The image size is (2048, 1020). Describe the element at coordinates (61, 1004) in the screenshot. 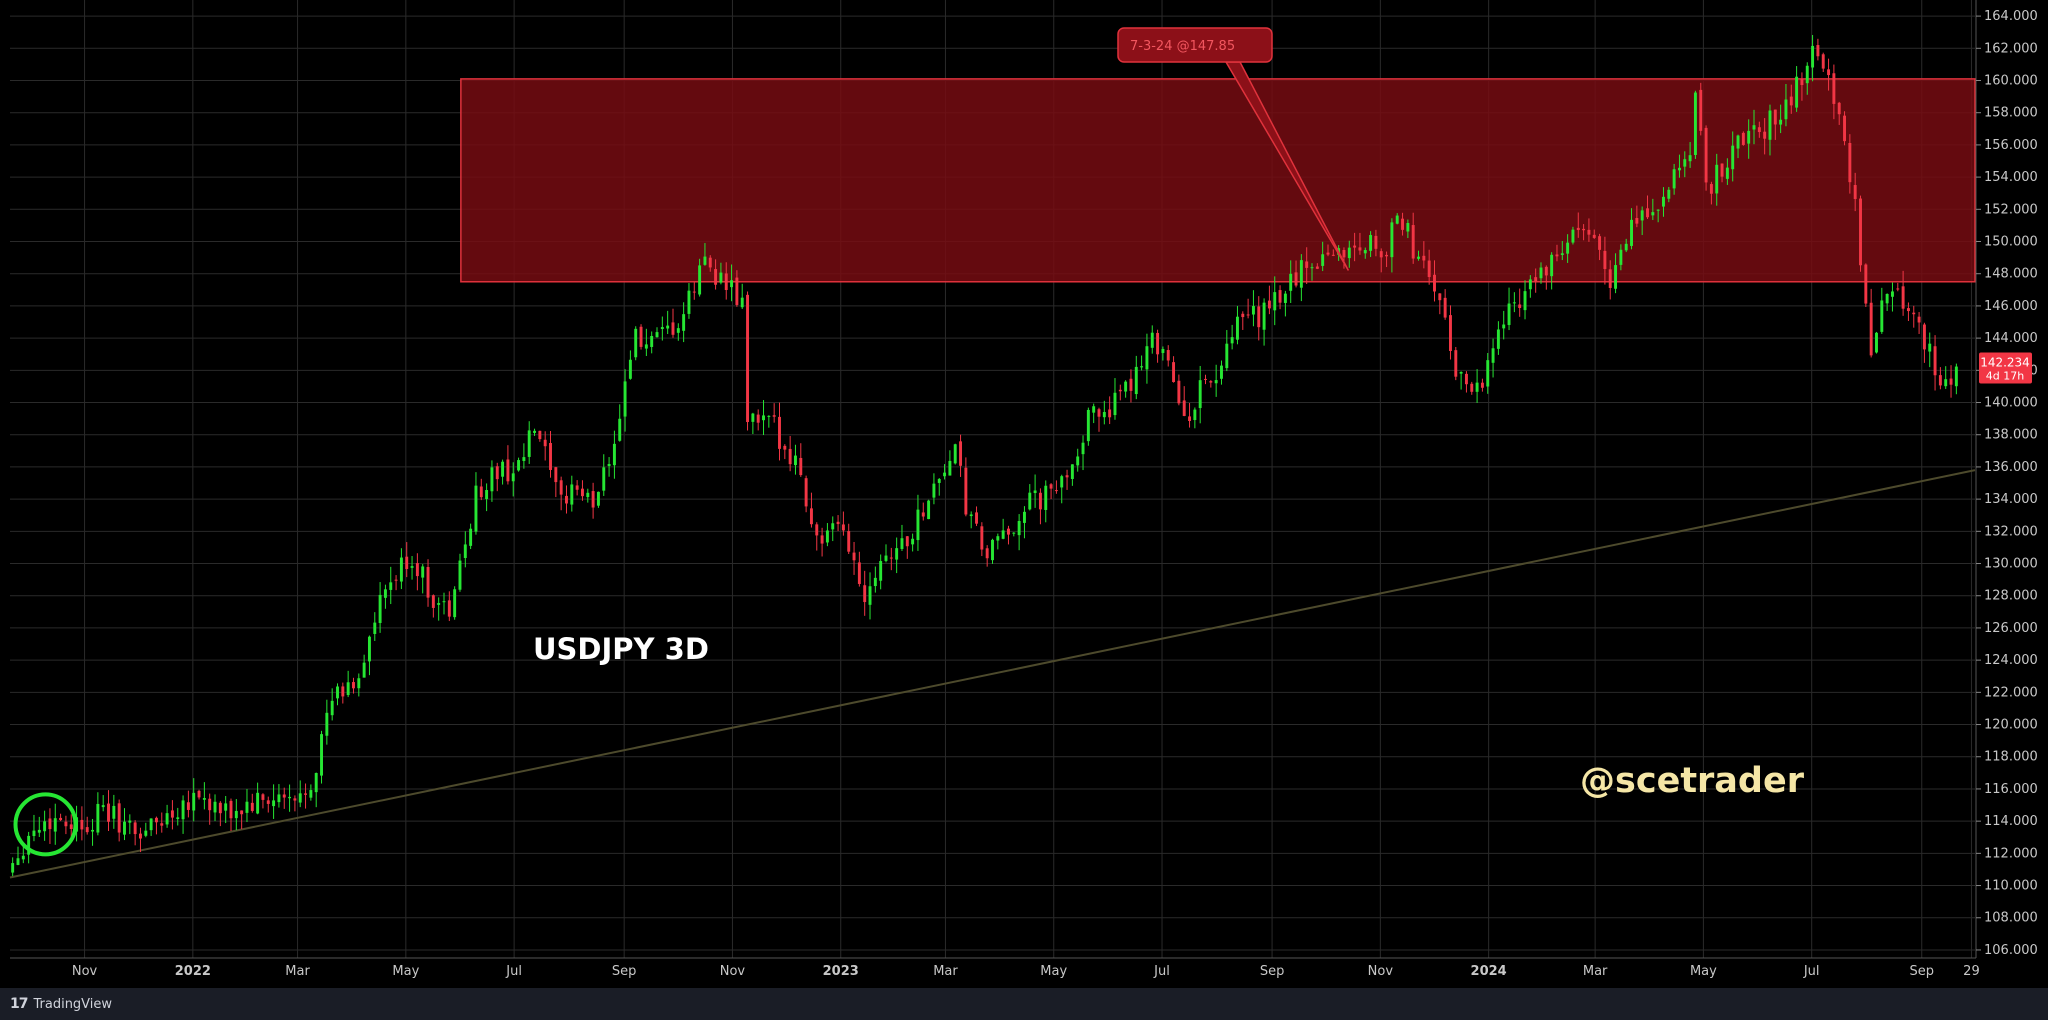

I see `tradingview-logo: 17 TradingView` at that location.